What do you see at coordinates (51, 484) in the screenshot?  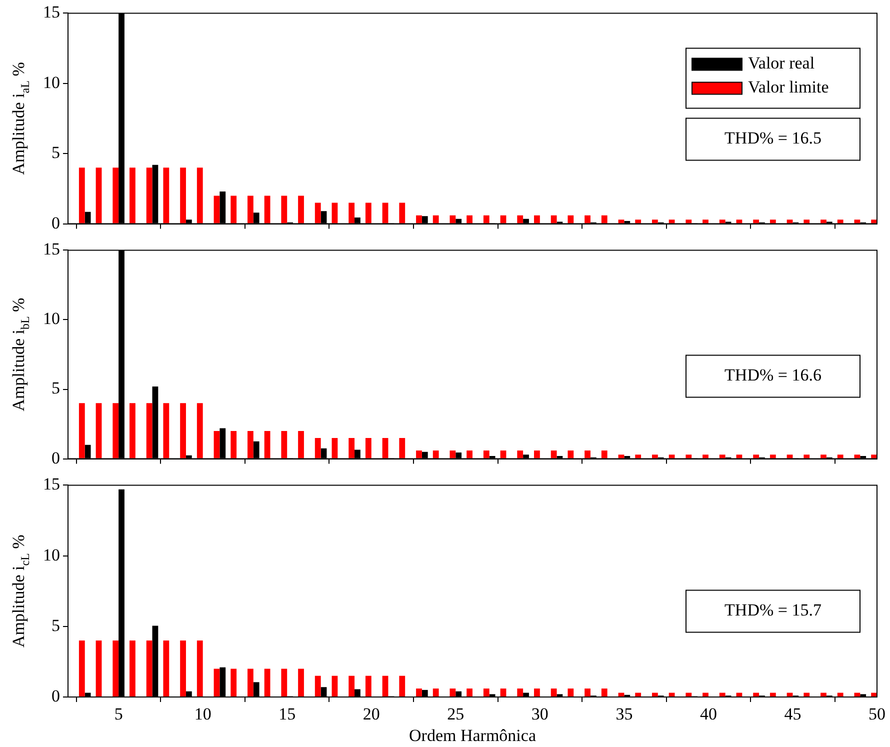 I see `y-tick-label: 15` at bounding box center [51, 484].